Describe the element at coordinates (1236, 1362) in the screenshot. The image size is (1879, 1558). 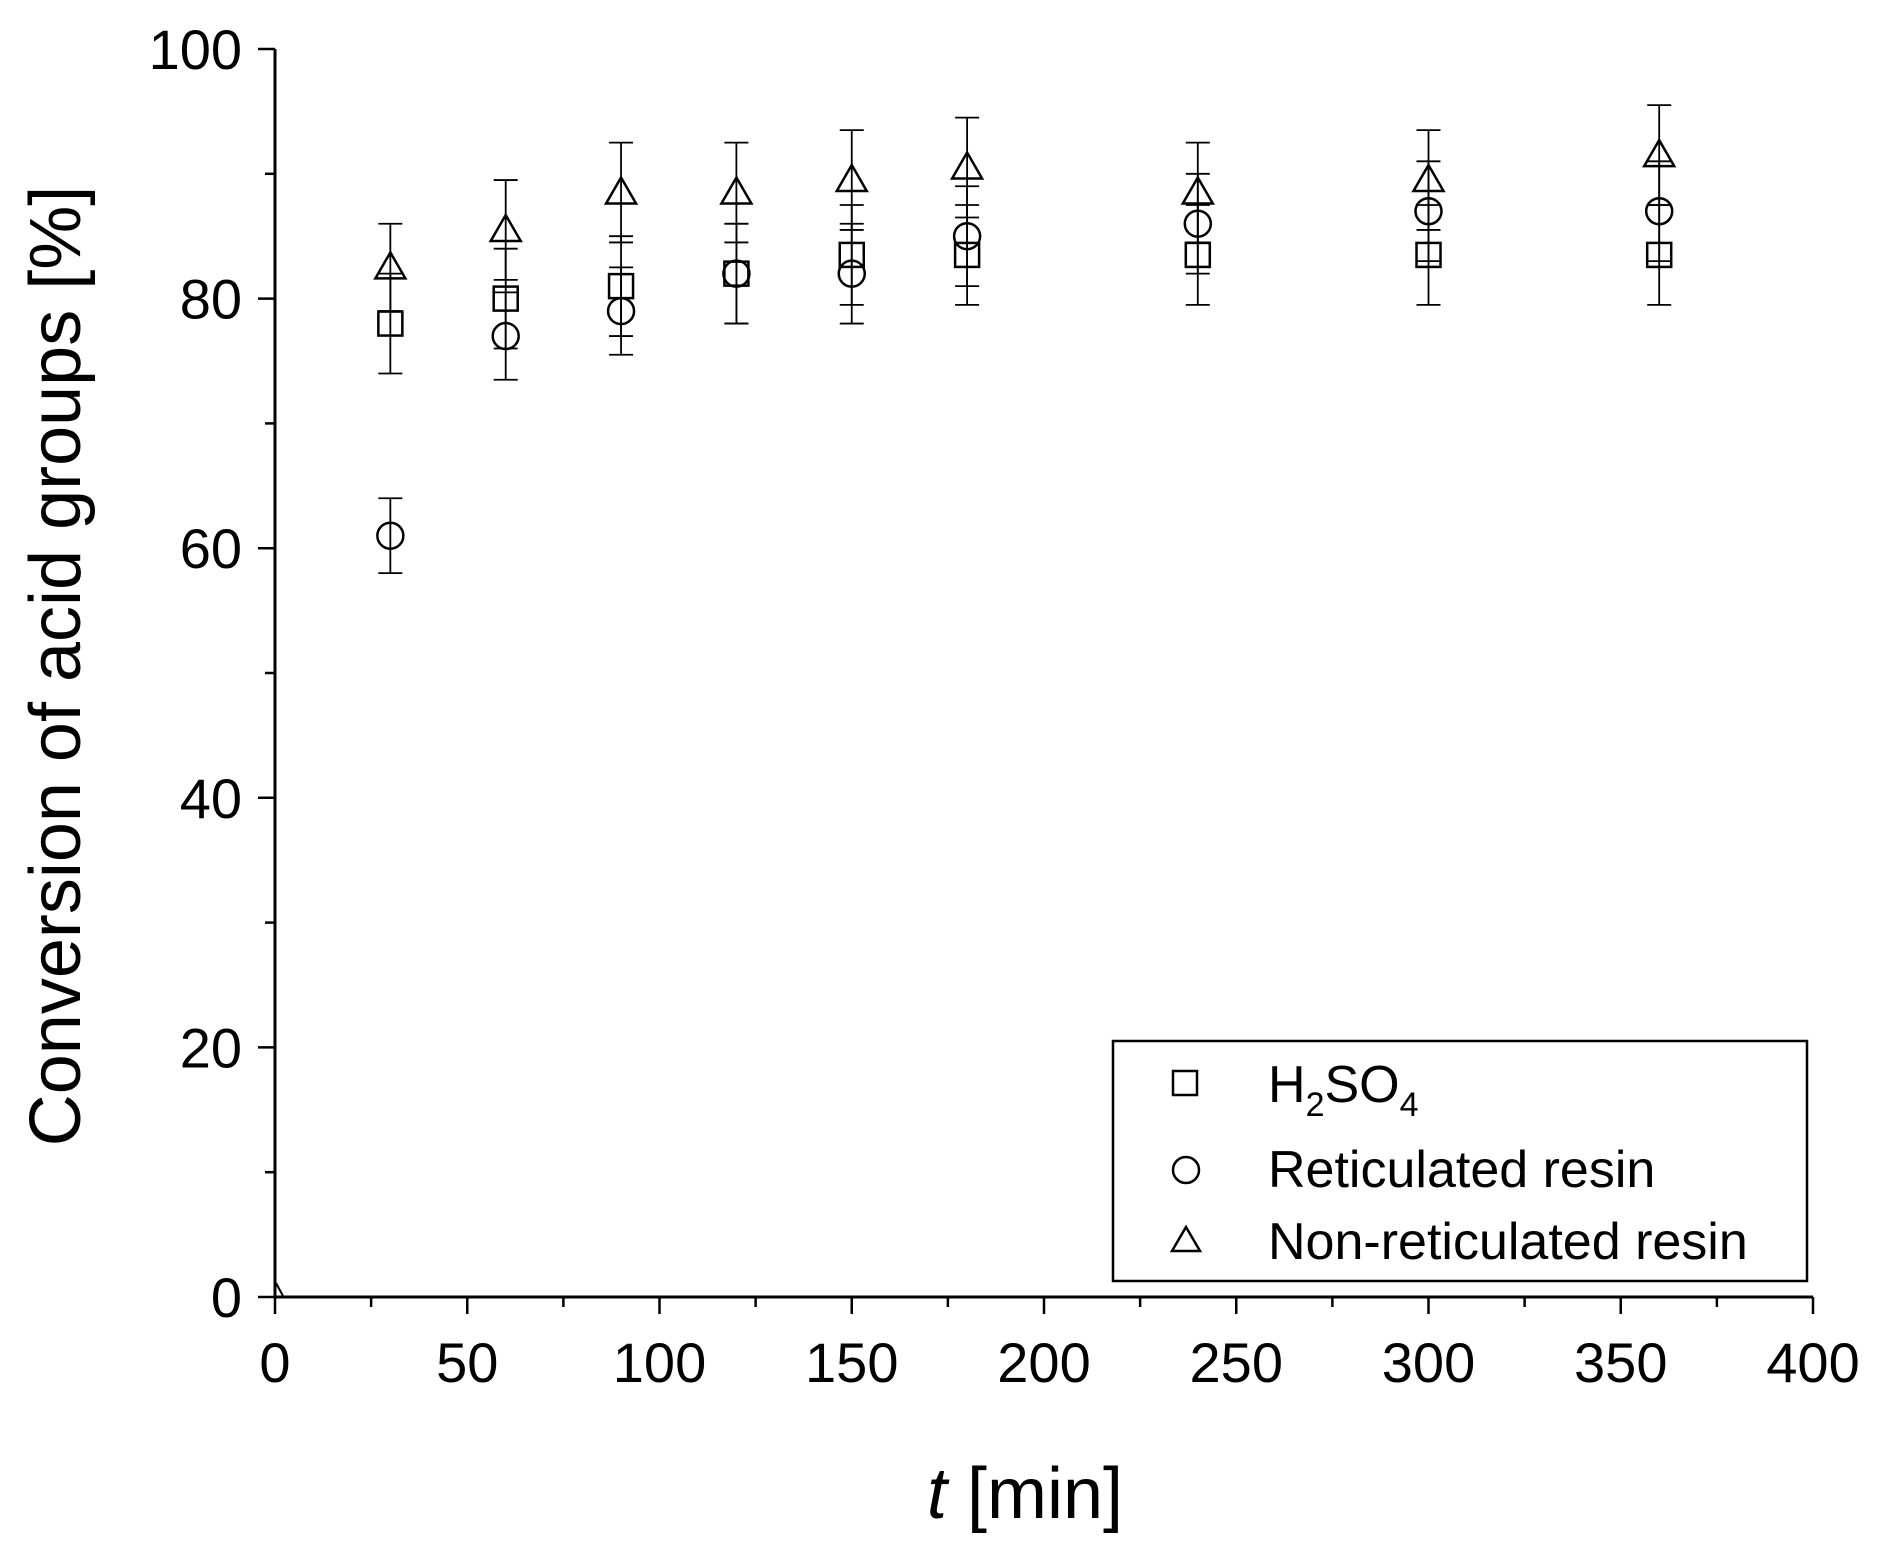
I see `x-tick-label: 250` at that location.